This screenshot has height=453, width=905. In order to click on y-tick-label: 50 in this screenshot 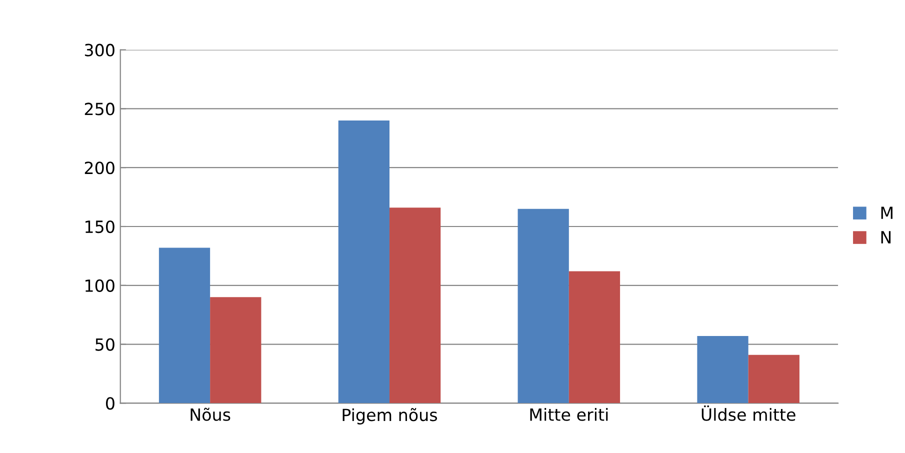, I will do `click(105, 344)`.